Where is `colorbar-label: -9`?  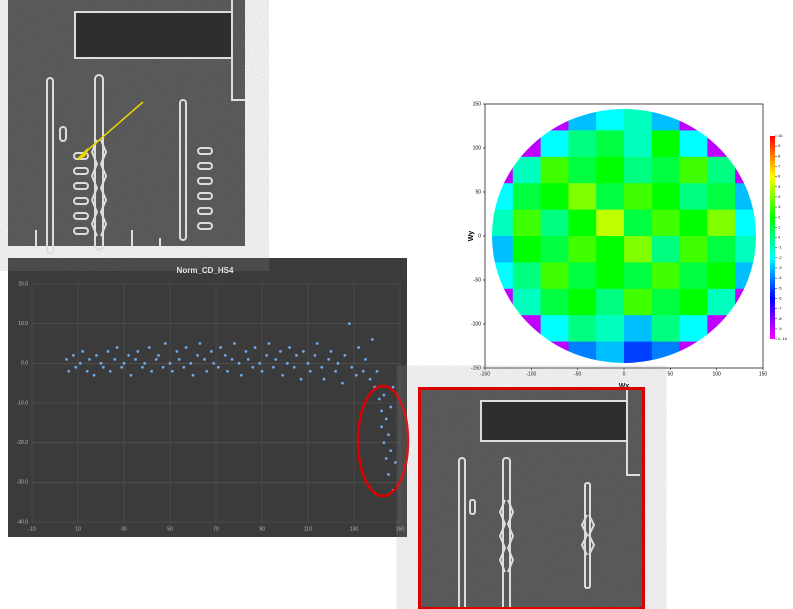 colorbar-label: -9 is located at coordinates (780, 328).